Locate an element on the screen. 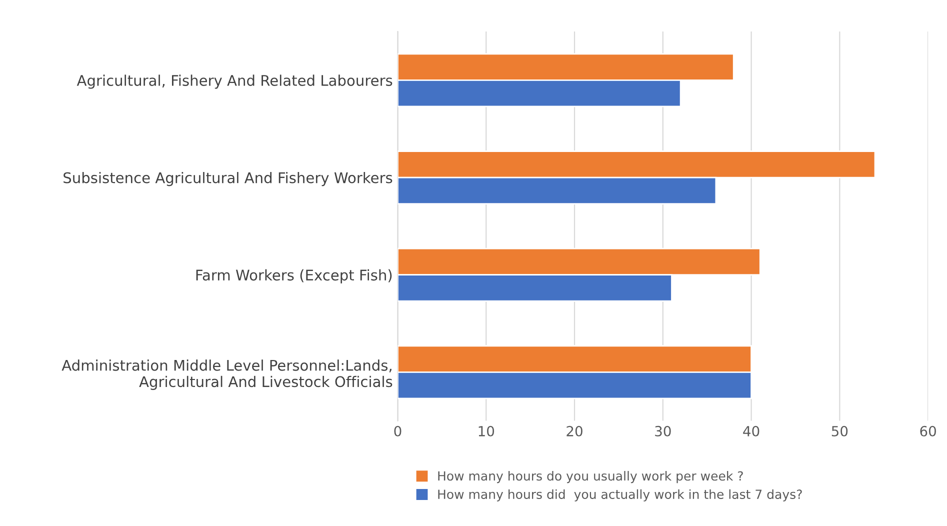  x-tick-label: 20 is located at coordinates (574, 431).